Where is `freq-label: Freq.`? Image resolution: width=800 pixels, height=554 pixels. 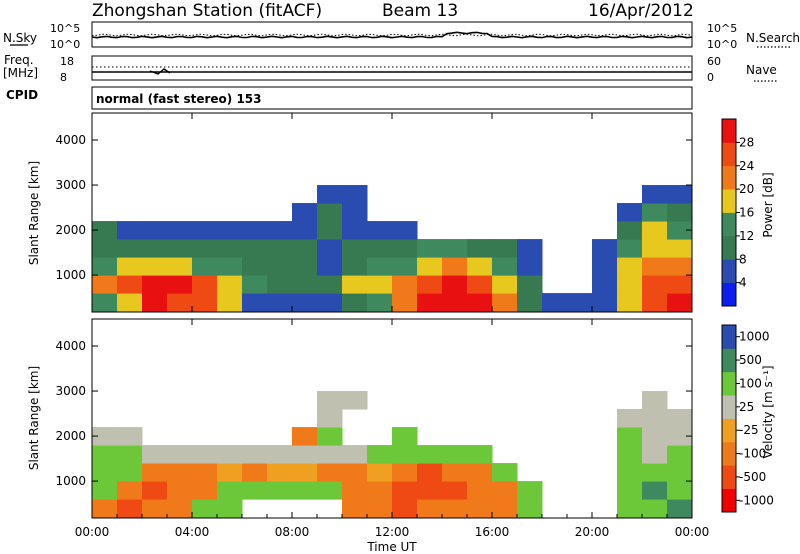
freq-label: Freq. is located at coordinates (19, 60).